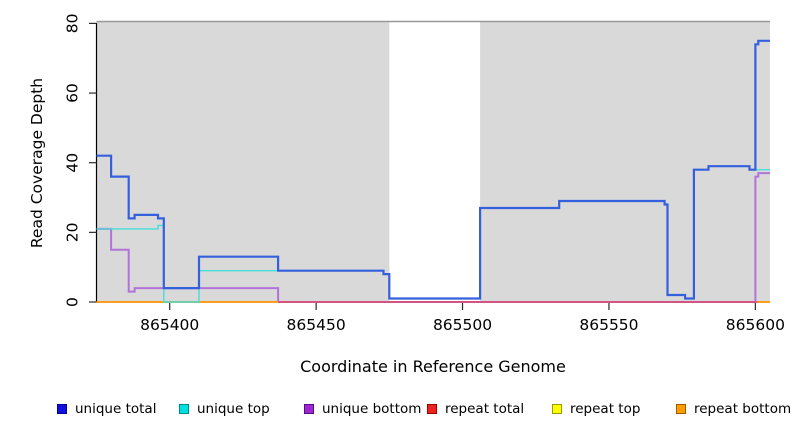  What do you see at coordinates (433, 366) in the screenshot?
I see `x-axis-title: Coordinate in Reference Genome` at bounding box center [433, 366].